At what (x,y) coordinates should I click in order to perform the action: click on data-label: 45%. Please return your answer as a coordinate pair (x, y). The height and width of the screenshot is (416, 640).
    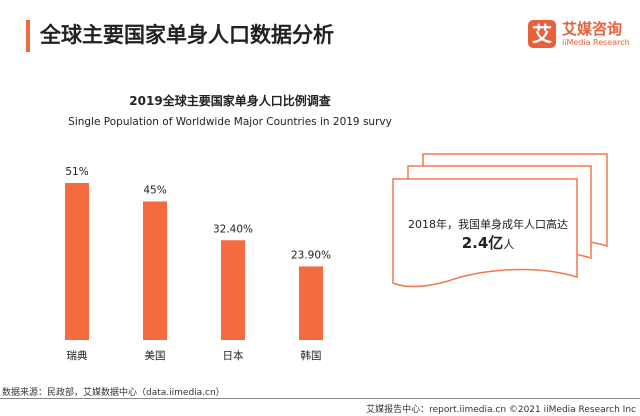
    Looking at the image, I should click on (154, 190).